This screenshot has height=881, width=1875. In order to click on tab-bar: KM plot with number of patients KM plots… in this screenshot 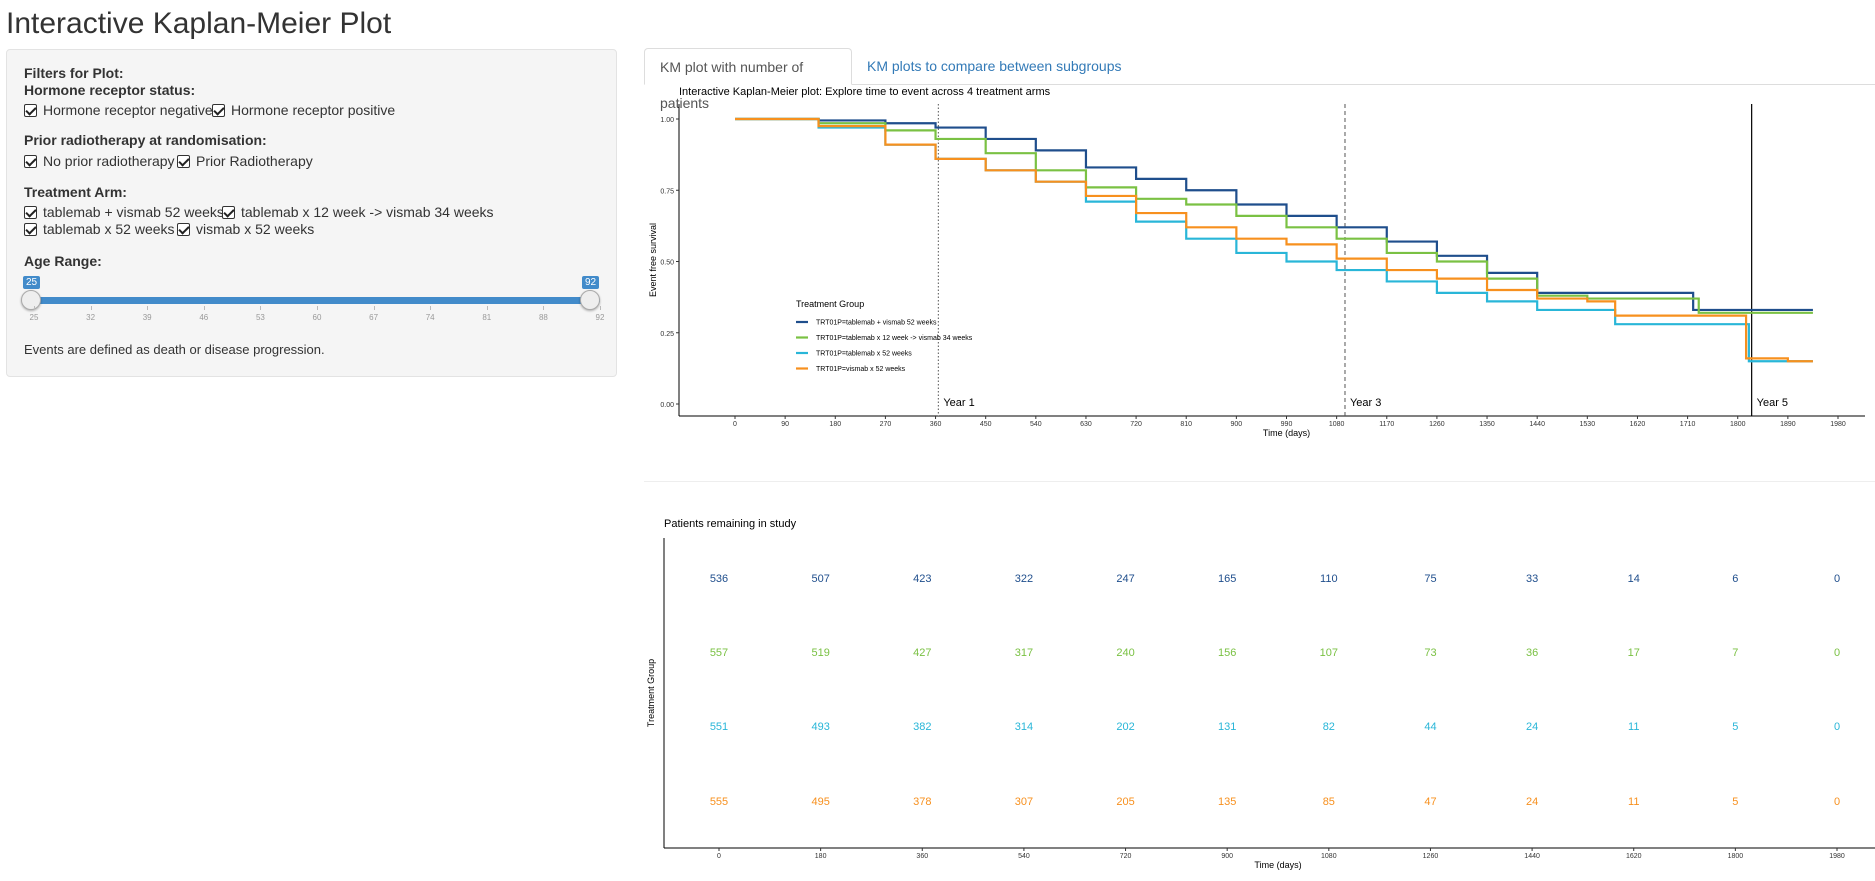, I will do `click(1259, 79)`.